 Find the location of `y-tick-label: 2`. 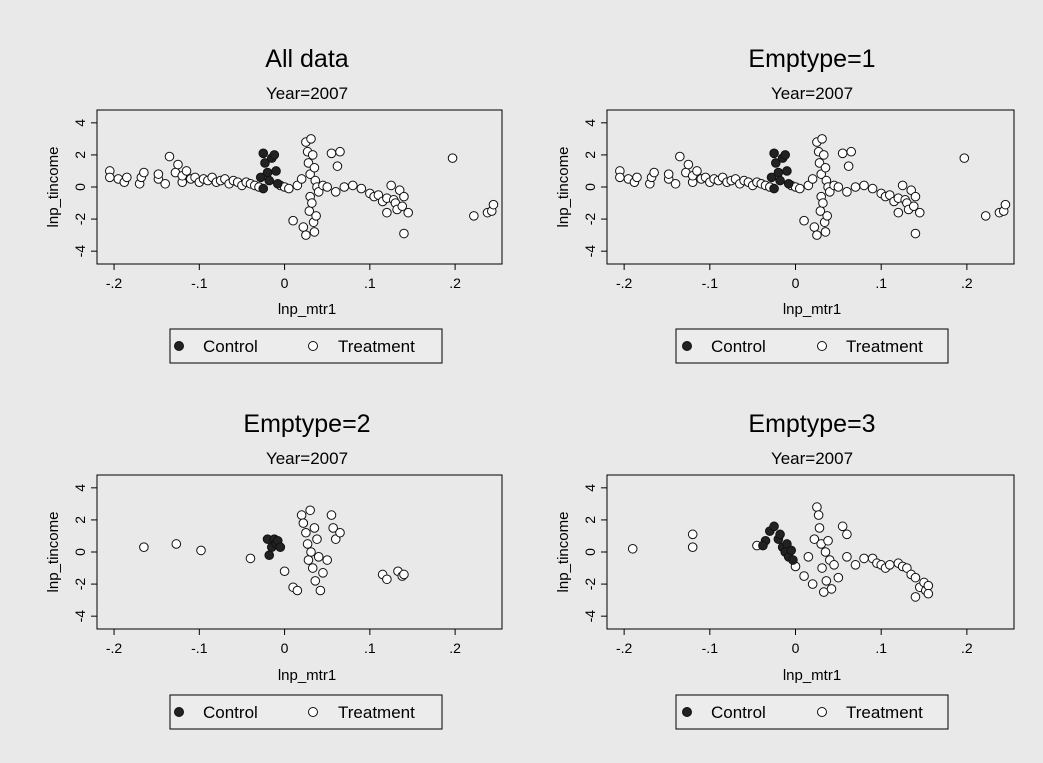

y-tick-label: 2 is located at coordinates (590, 155).